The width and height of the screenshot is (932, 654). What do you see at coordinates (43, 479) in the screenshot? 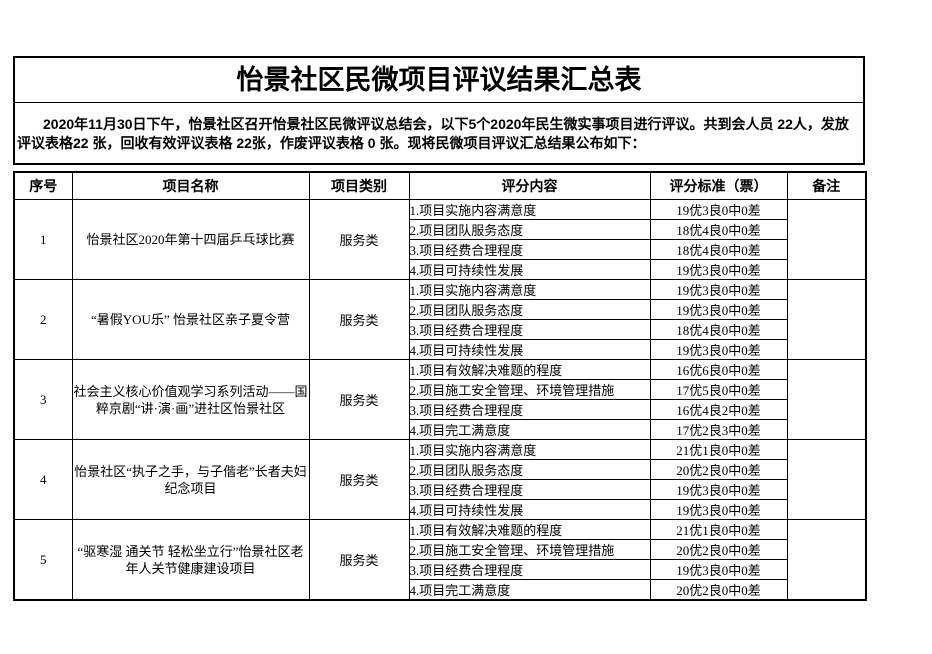
I see `cell-serial-number: 4` at bounding box center [43, 479].